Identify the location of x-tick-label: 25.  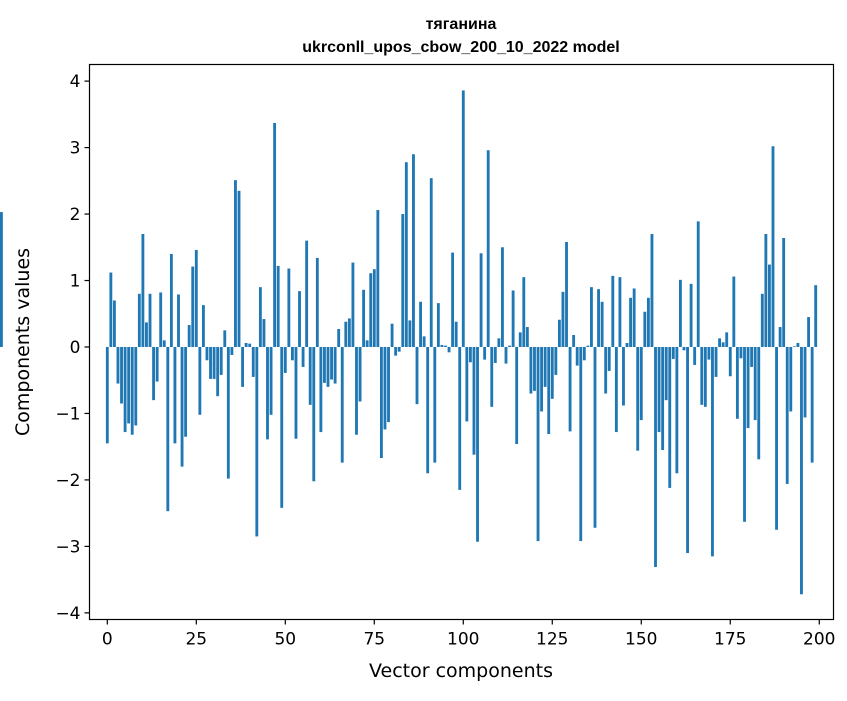
(196, 640).